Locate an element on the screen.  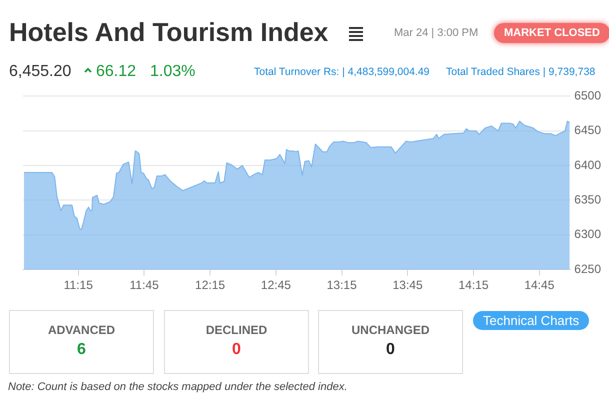
x-tick-label: 13:45 is located at coordinates (407, 285).